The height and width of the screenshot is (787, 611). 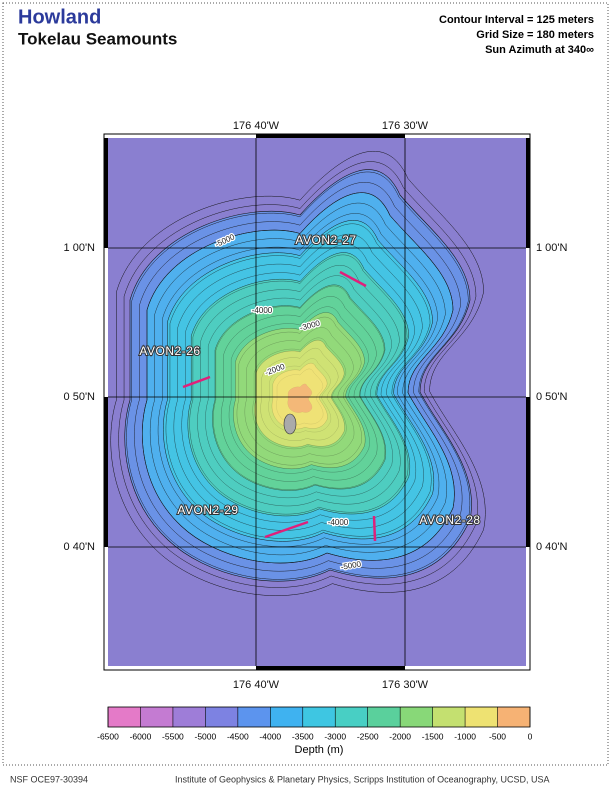 I want to click on station-label: AVON2-29, so click(x=207, y=510).